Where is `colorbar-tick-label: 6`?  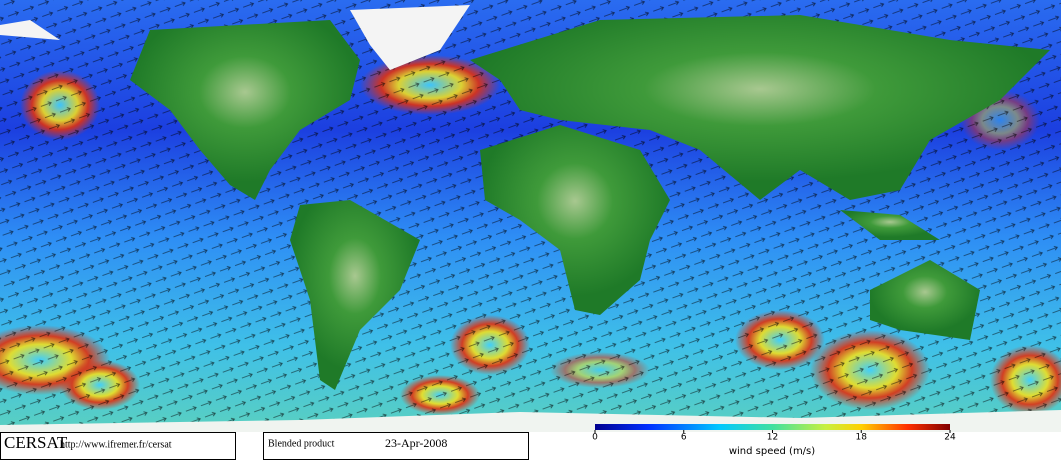
colorbar-tick-label: 6 is located at coordinates (684, 438).